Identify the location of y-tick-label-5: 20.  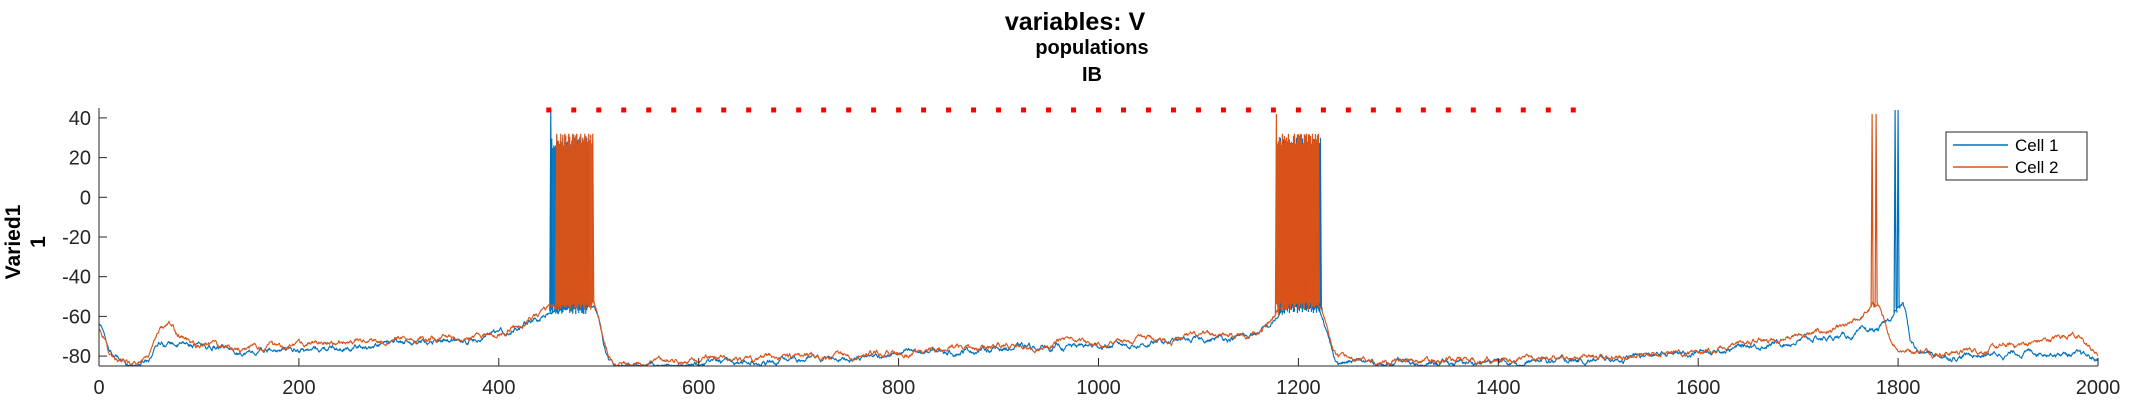
(80, 159).